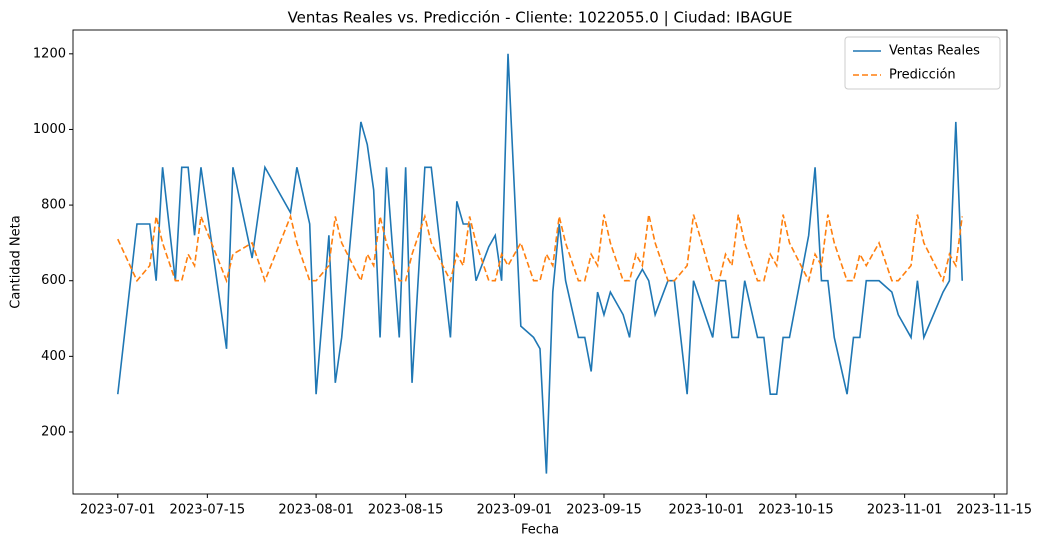 This screenshot has width=1044, height=552. What do you see at coordinates (604, 510) in the screenshot?
I see `x-tick-label: 2023-09-15` at bounding box center [604, 510].